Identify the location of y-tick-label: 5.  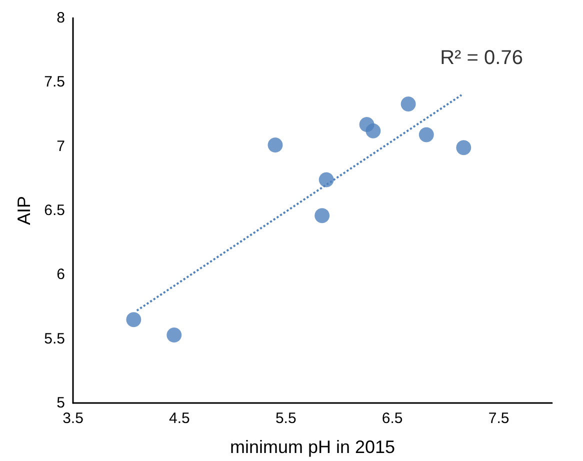
(60, 403).